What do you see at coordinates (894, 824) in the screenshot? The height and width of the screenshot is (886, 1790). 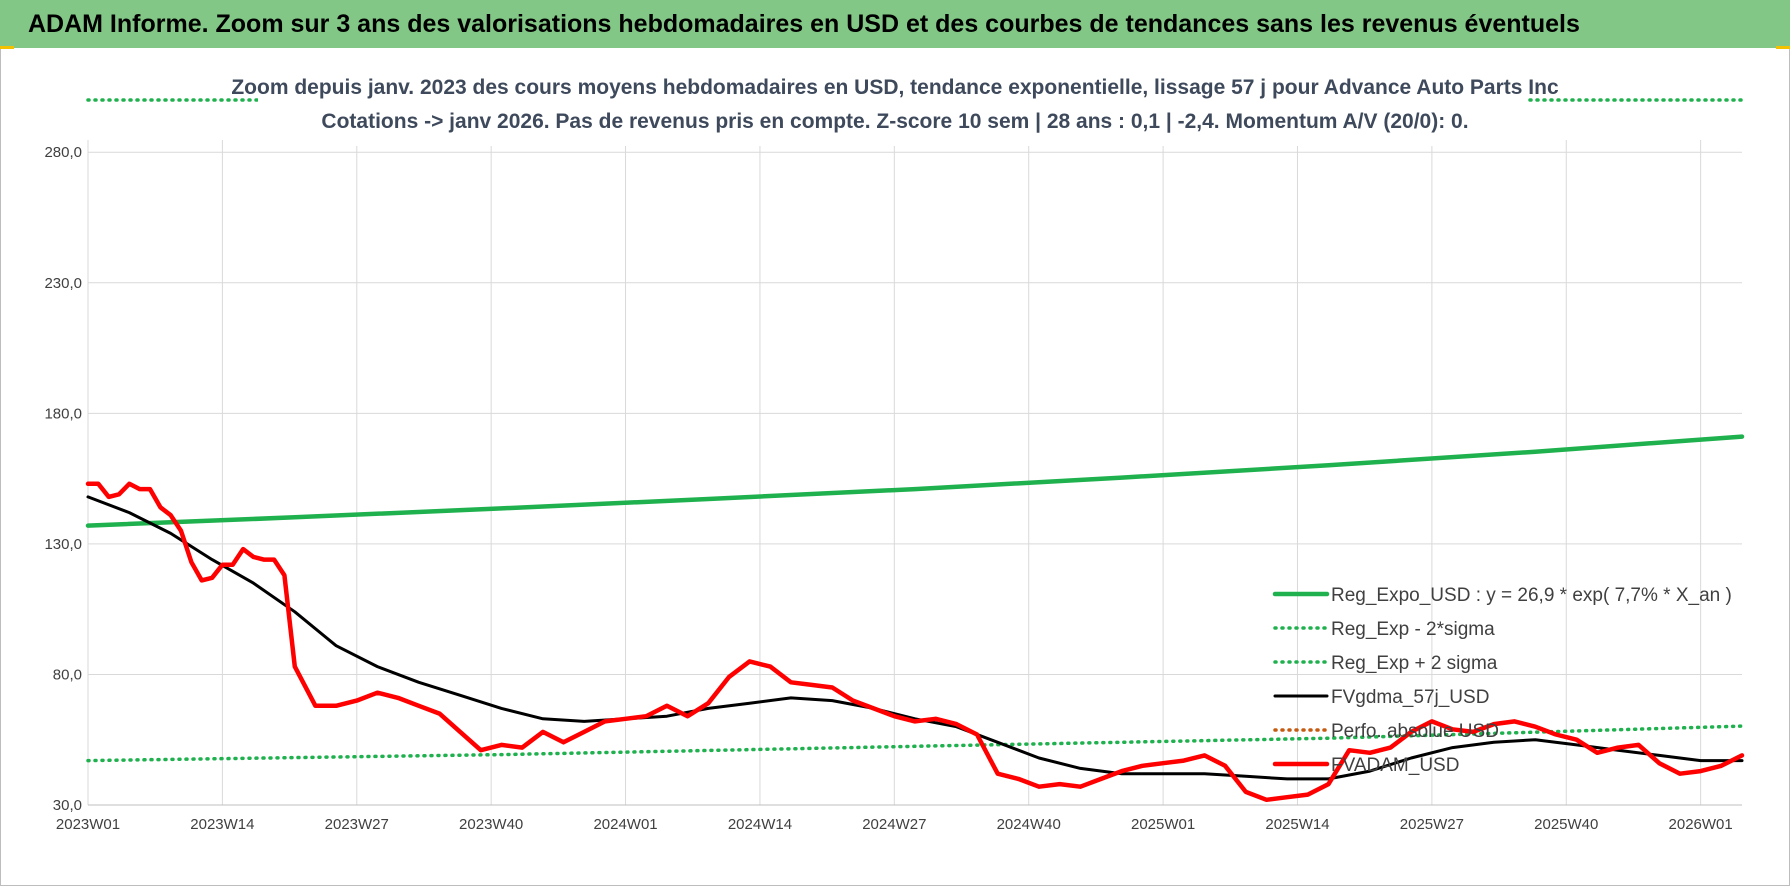 I see `x-tick-label: 2024W27` at bounding box center [894, 824].